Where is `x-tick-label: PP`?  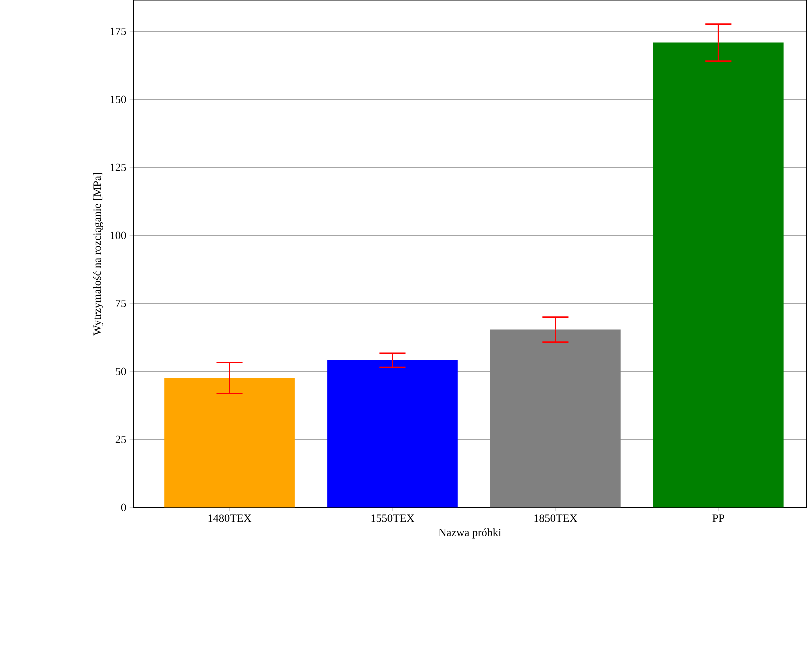 x-tick-label: PP is located at coordinates (718, 518).